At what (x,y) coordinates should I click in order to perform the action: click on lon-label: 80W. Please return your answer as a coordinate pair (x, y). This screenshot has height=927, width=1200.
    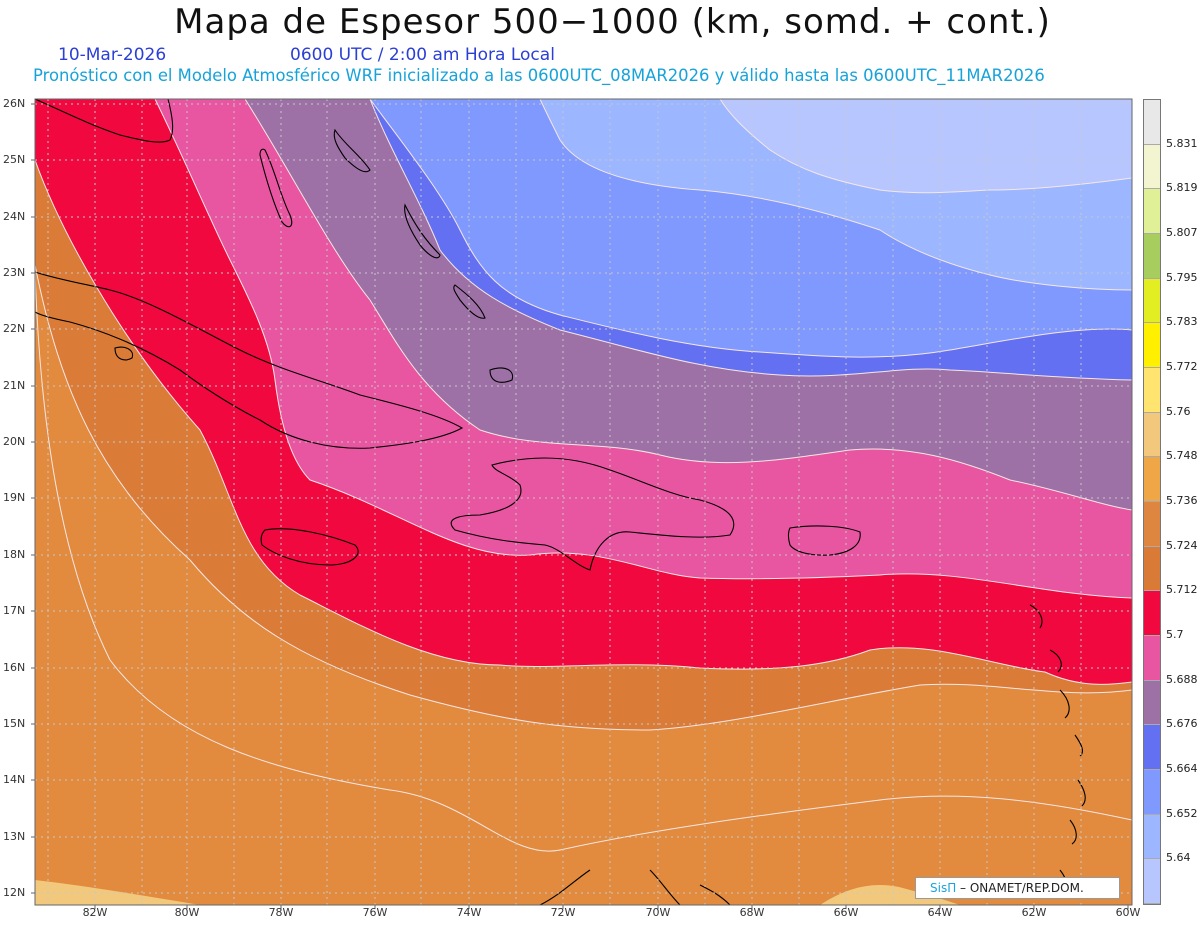
    Looking at the image, I should click on (187, 912).